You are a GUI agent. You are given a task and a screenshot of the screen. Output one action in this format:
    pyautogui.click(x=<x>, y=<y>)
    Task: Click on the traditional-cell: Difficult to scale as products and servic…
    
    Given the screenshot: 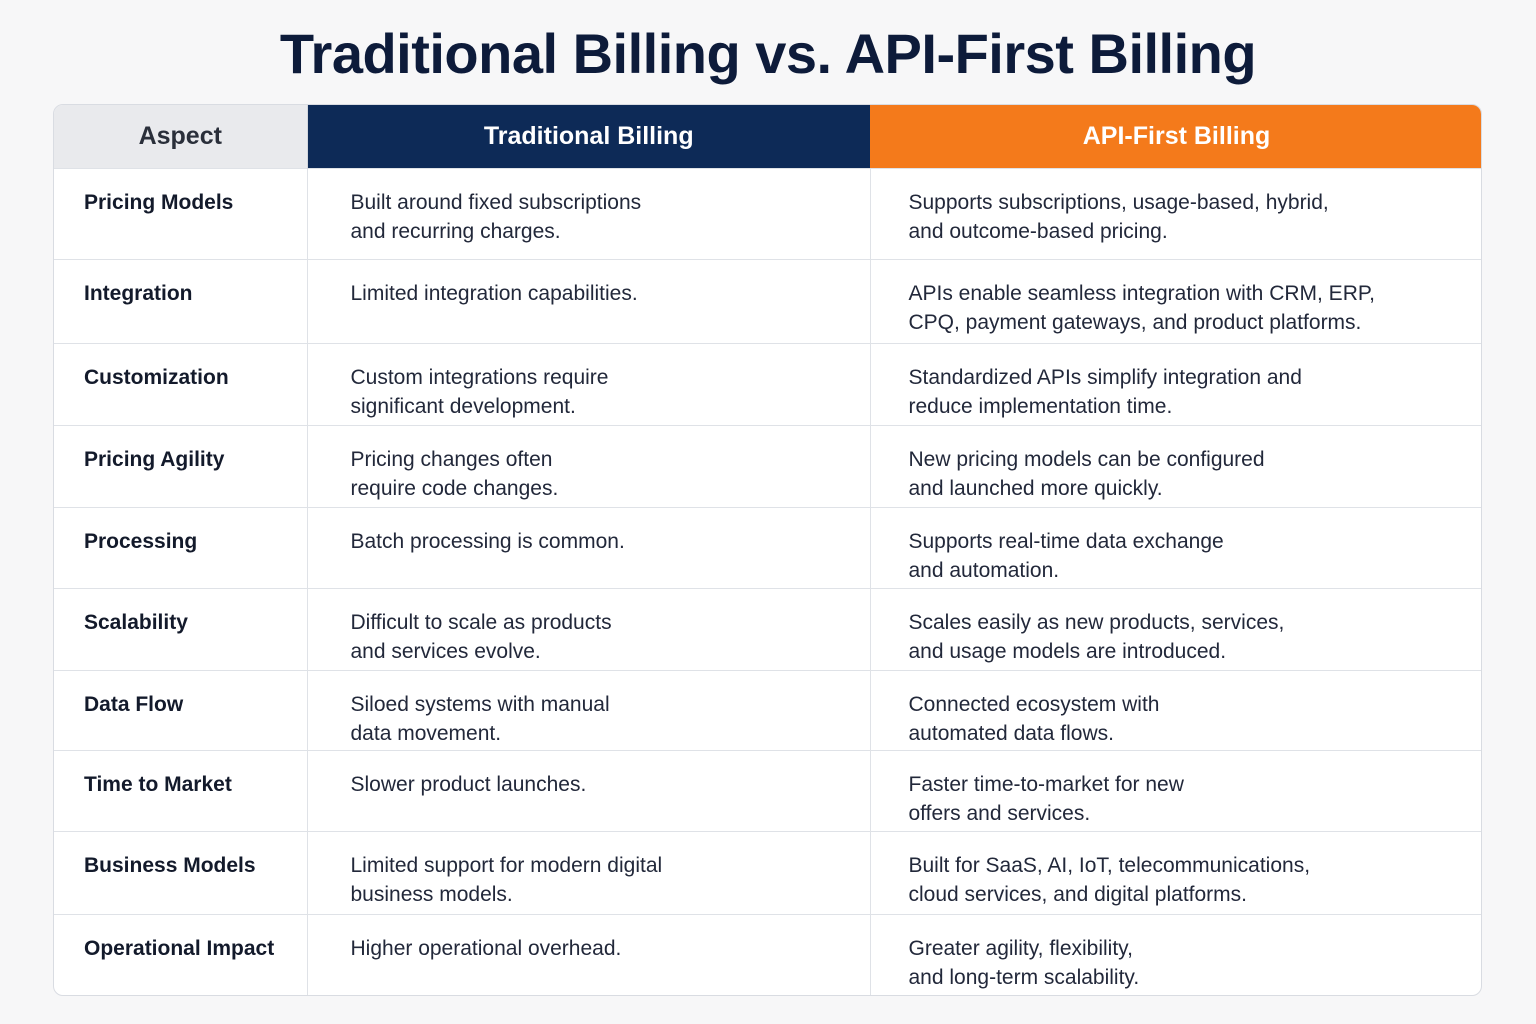 What is the action you would take?
    pyautogui.click(x=589, y=628)
    